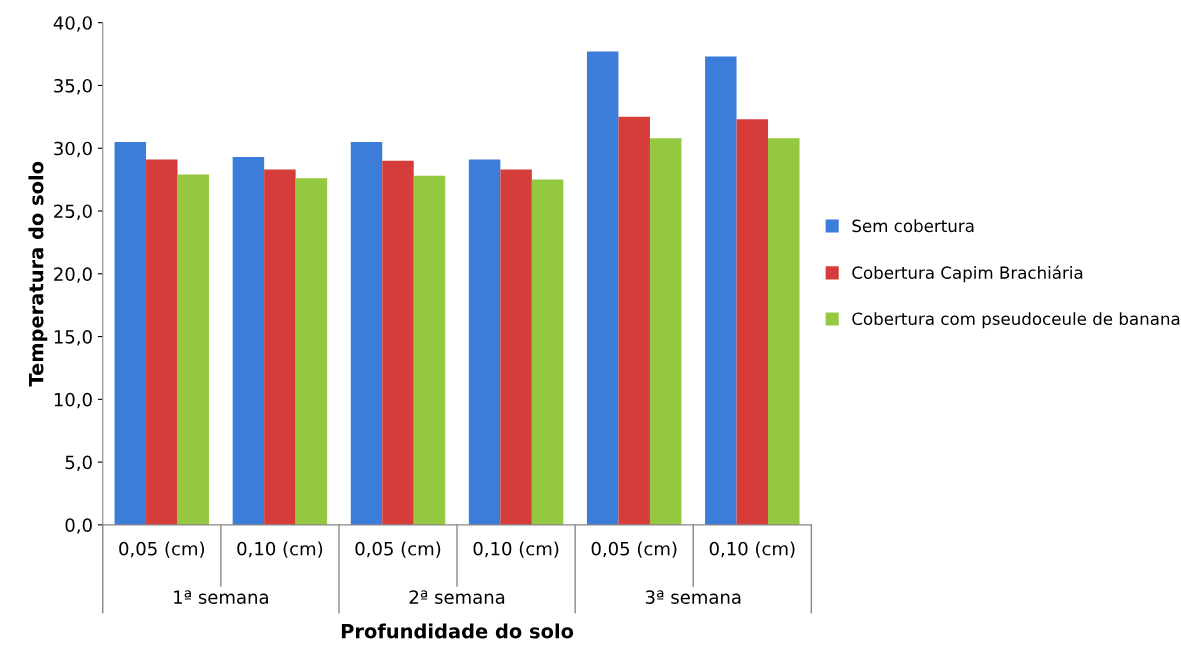  Describe the element at coordinates (73, 400) in the screenshot. I see `y-tick-label: 10,0` at that location.